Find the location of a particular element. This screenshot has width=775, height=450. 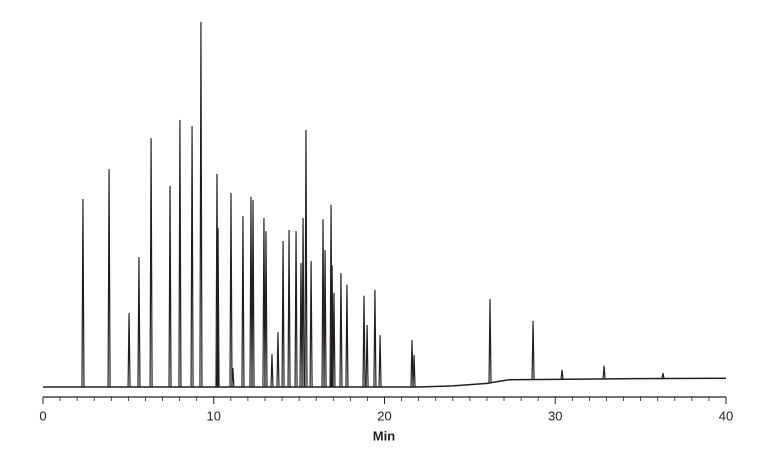

baseline is located at coordinates (385, 382).